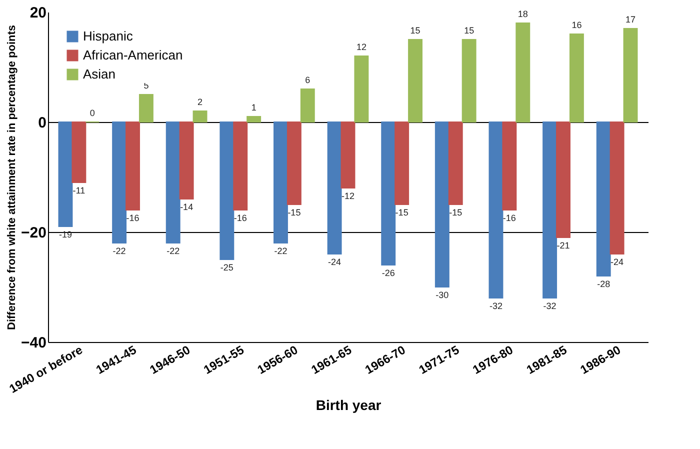  What do you see at coordinates (603, 284) in the screenshot?
I see `data-label: -28` at bounding box center [603, 284].